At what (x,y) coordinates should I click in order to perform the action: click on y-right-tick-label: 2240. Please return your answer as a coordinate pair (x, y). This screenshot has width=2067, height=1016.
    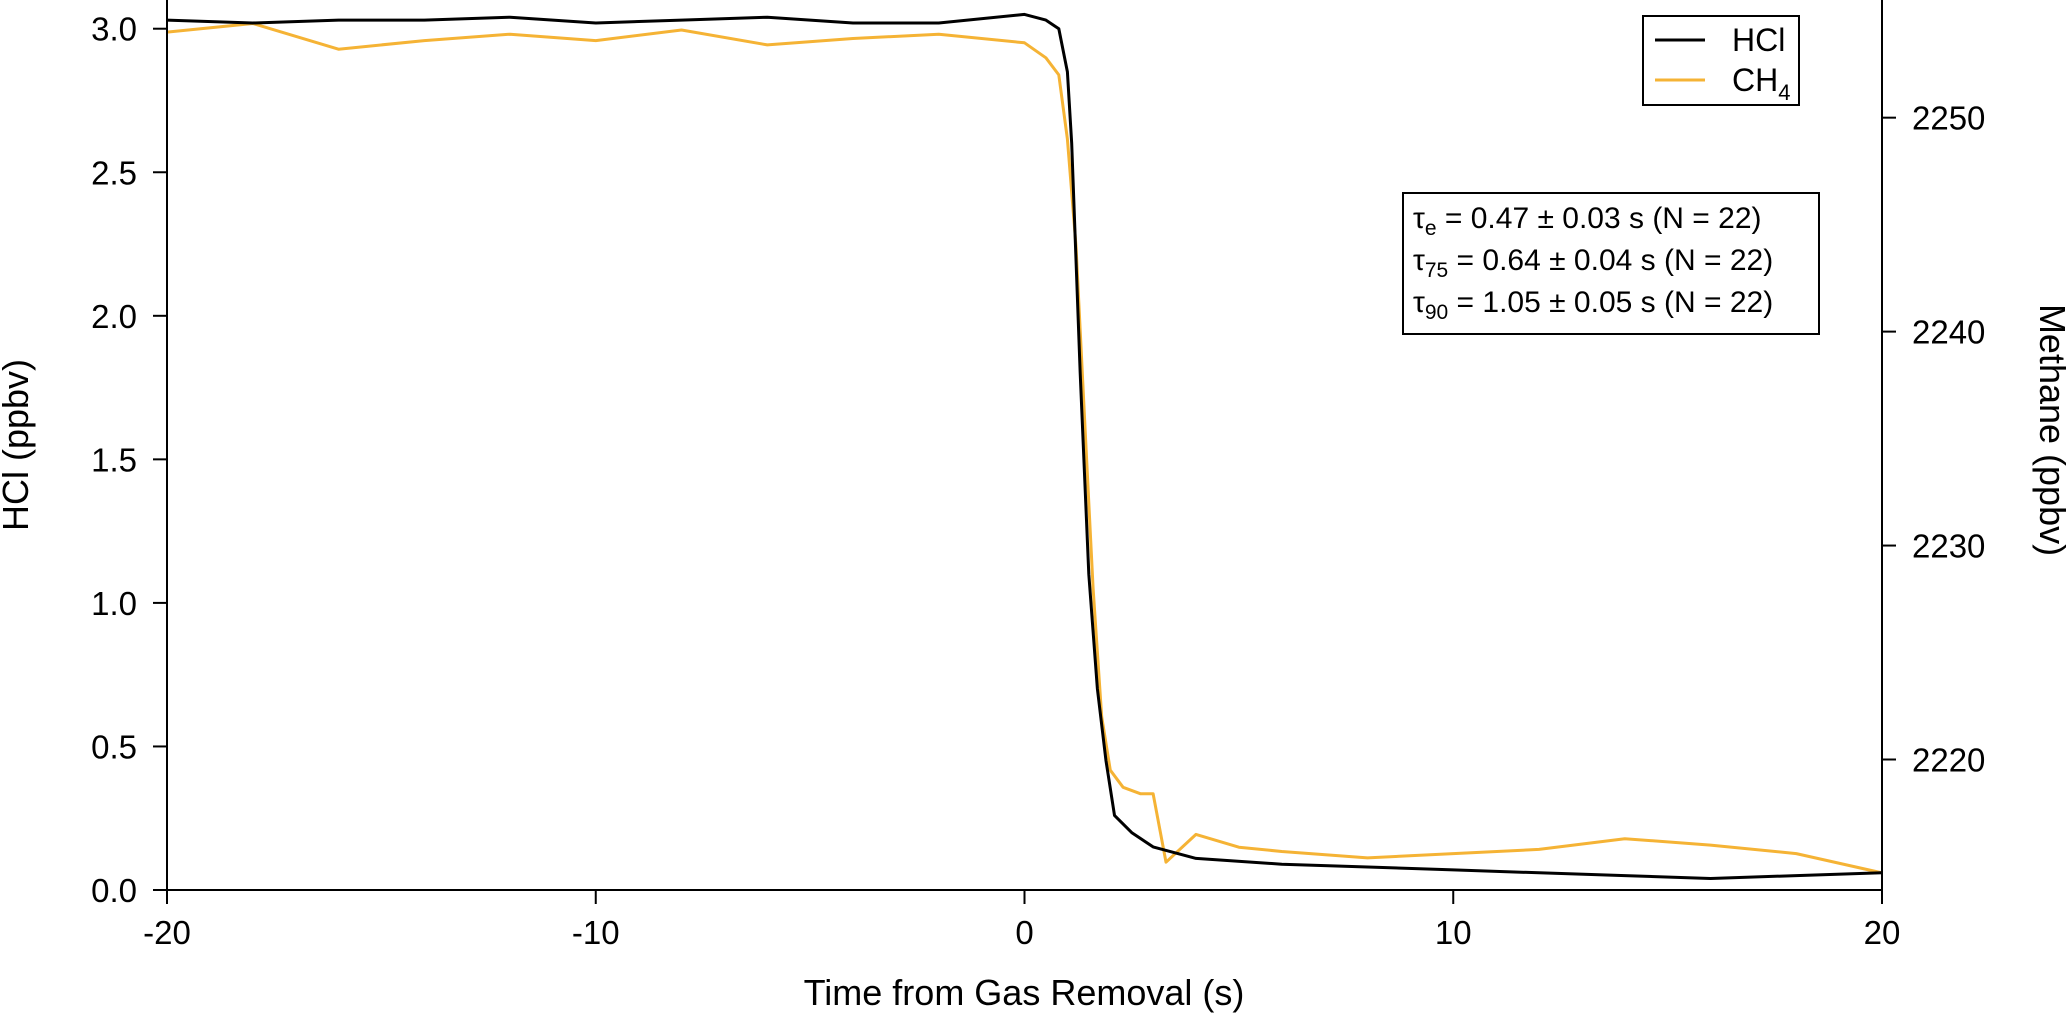
    Looking at the image, I should click on (1948, 332).